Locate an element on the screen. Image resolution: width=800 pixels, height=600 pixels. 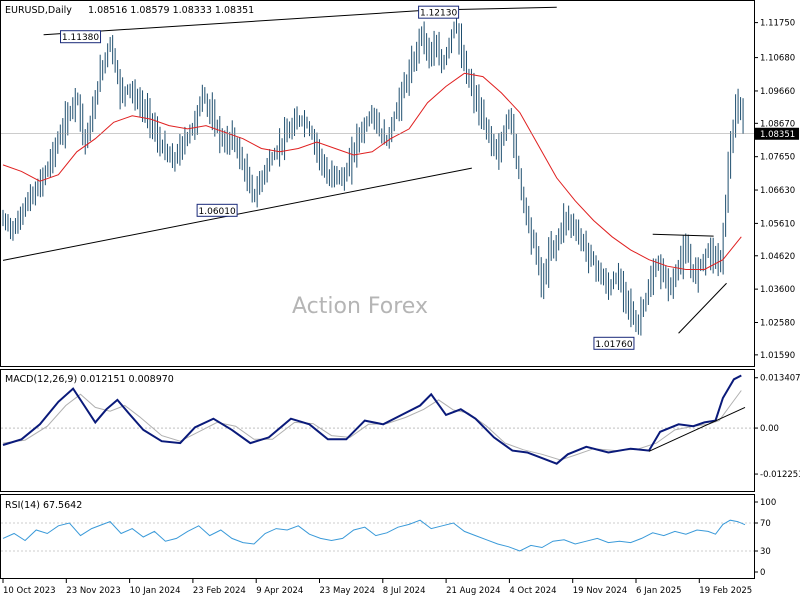
current-price-label: 1.08351 is located at coordinates (777, 135).